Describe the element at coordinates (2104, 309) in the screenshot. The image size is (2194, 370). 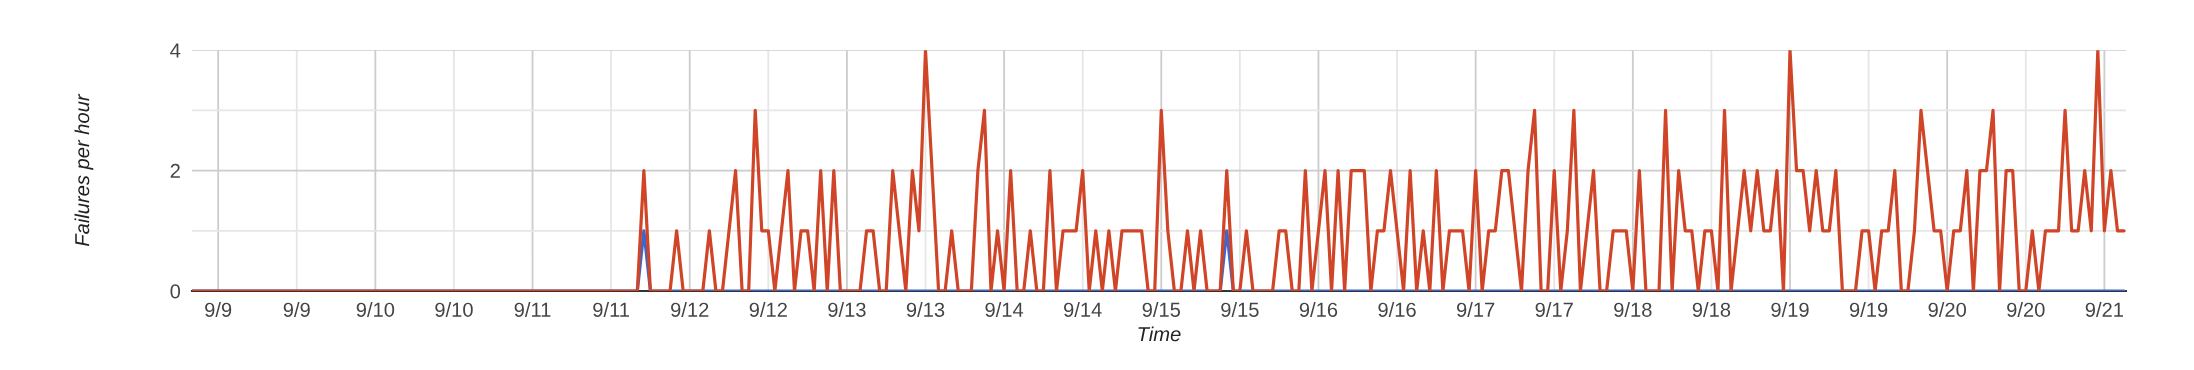
I see `x-tick-label: 9/21` at that location.